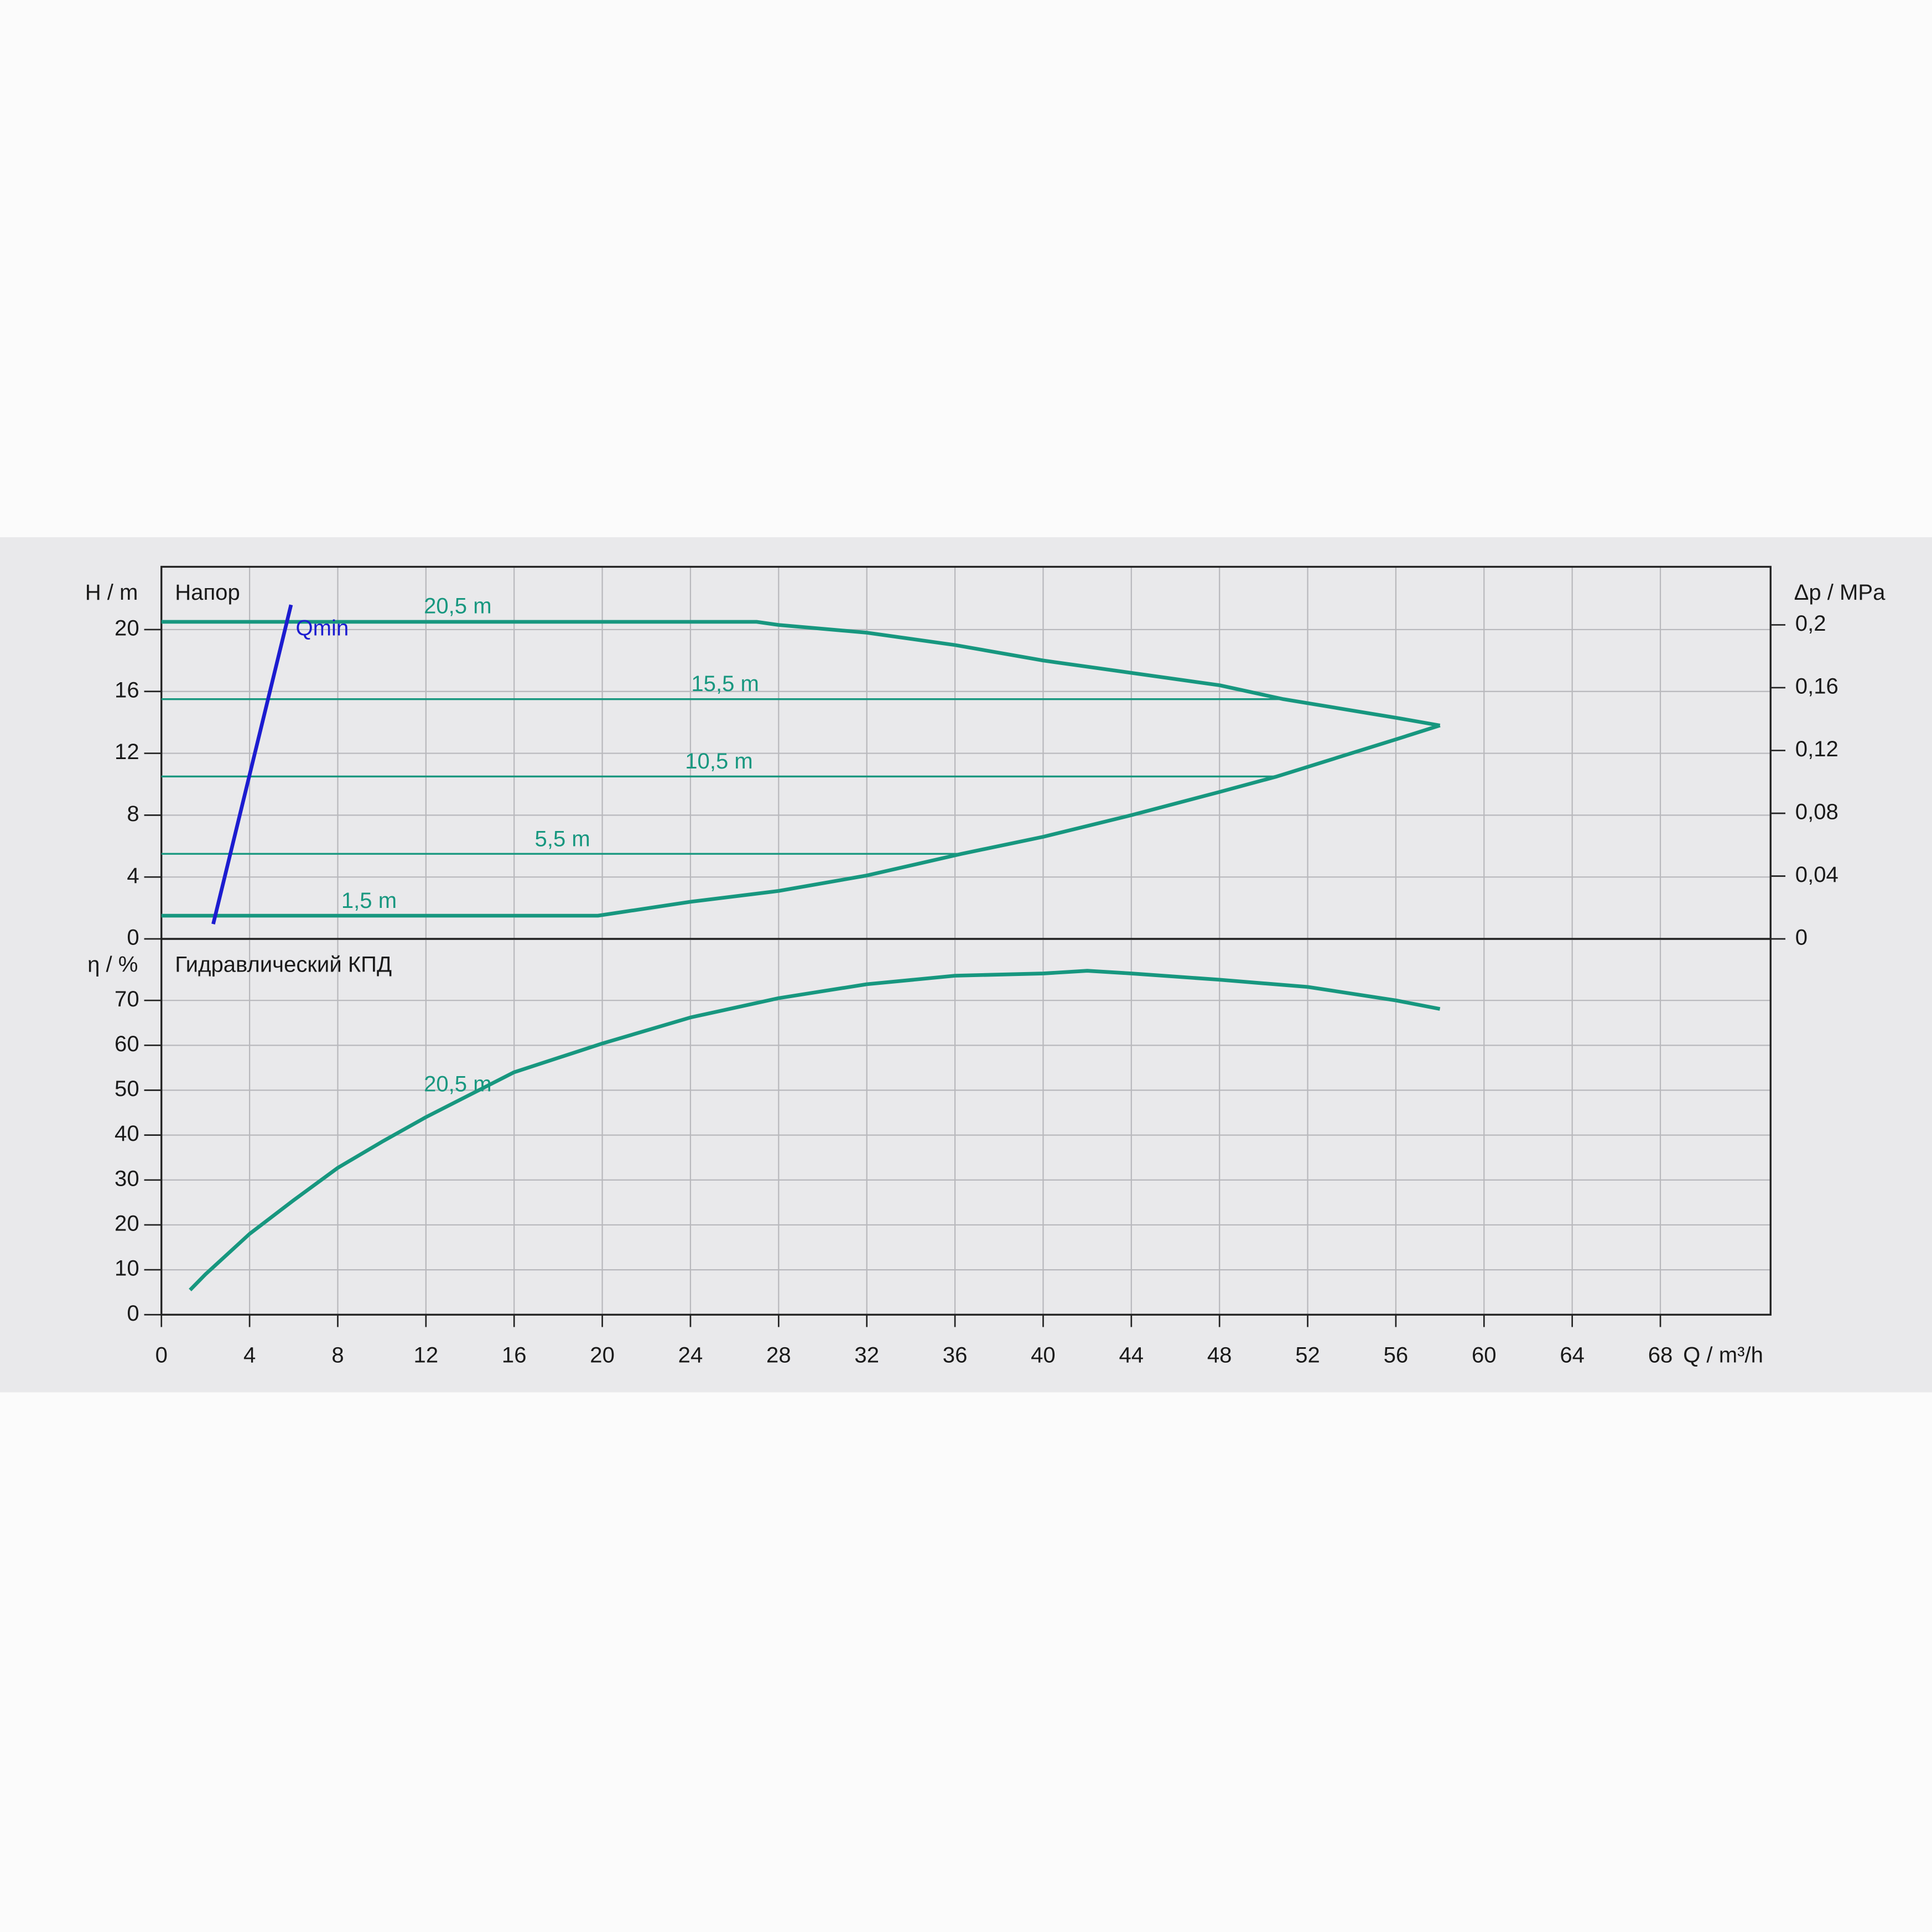  What do you see at coordinates (127, 752) in the screenshot?
I see `y-tick-label: 12` at bounding box center [127, 752].